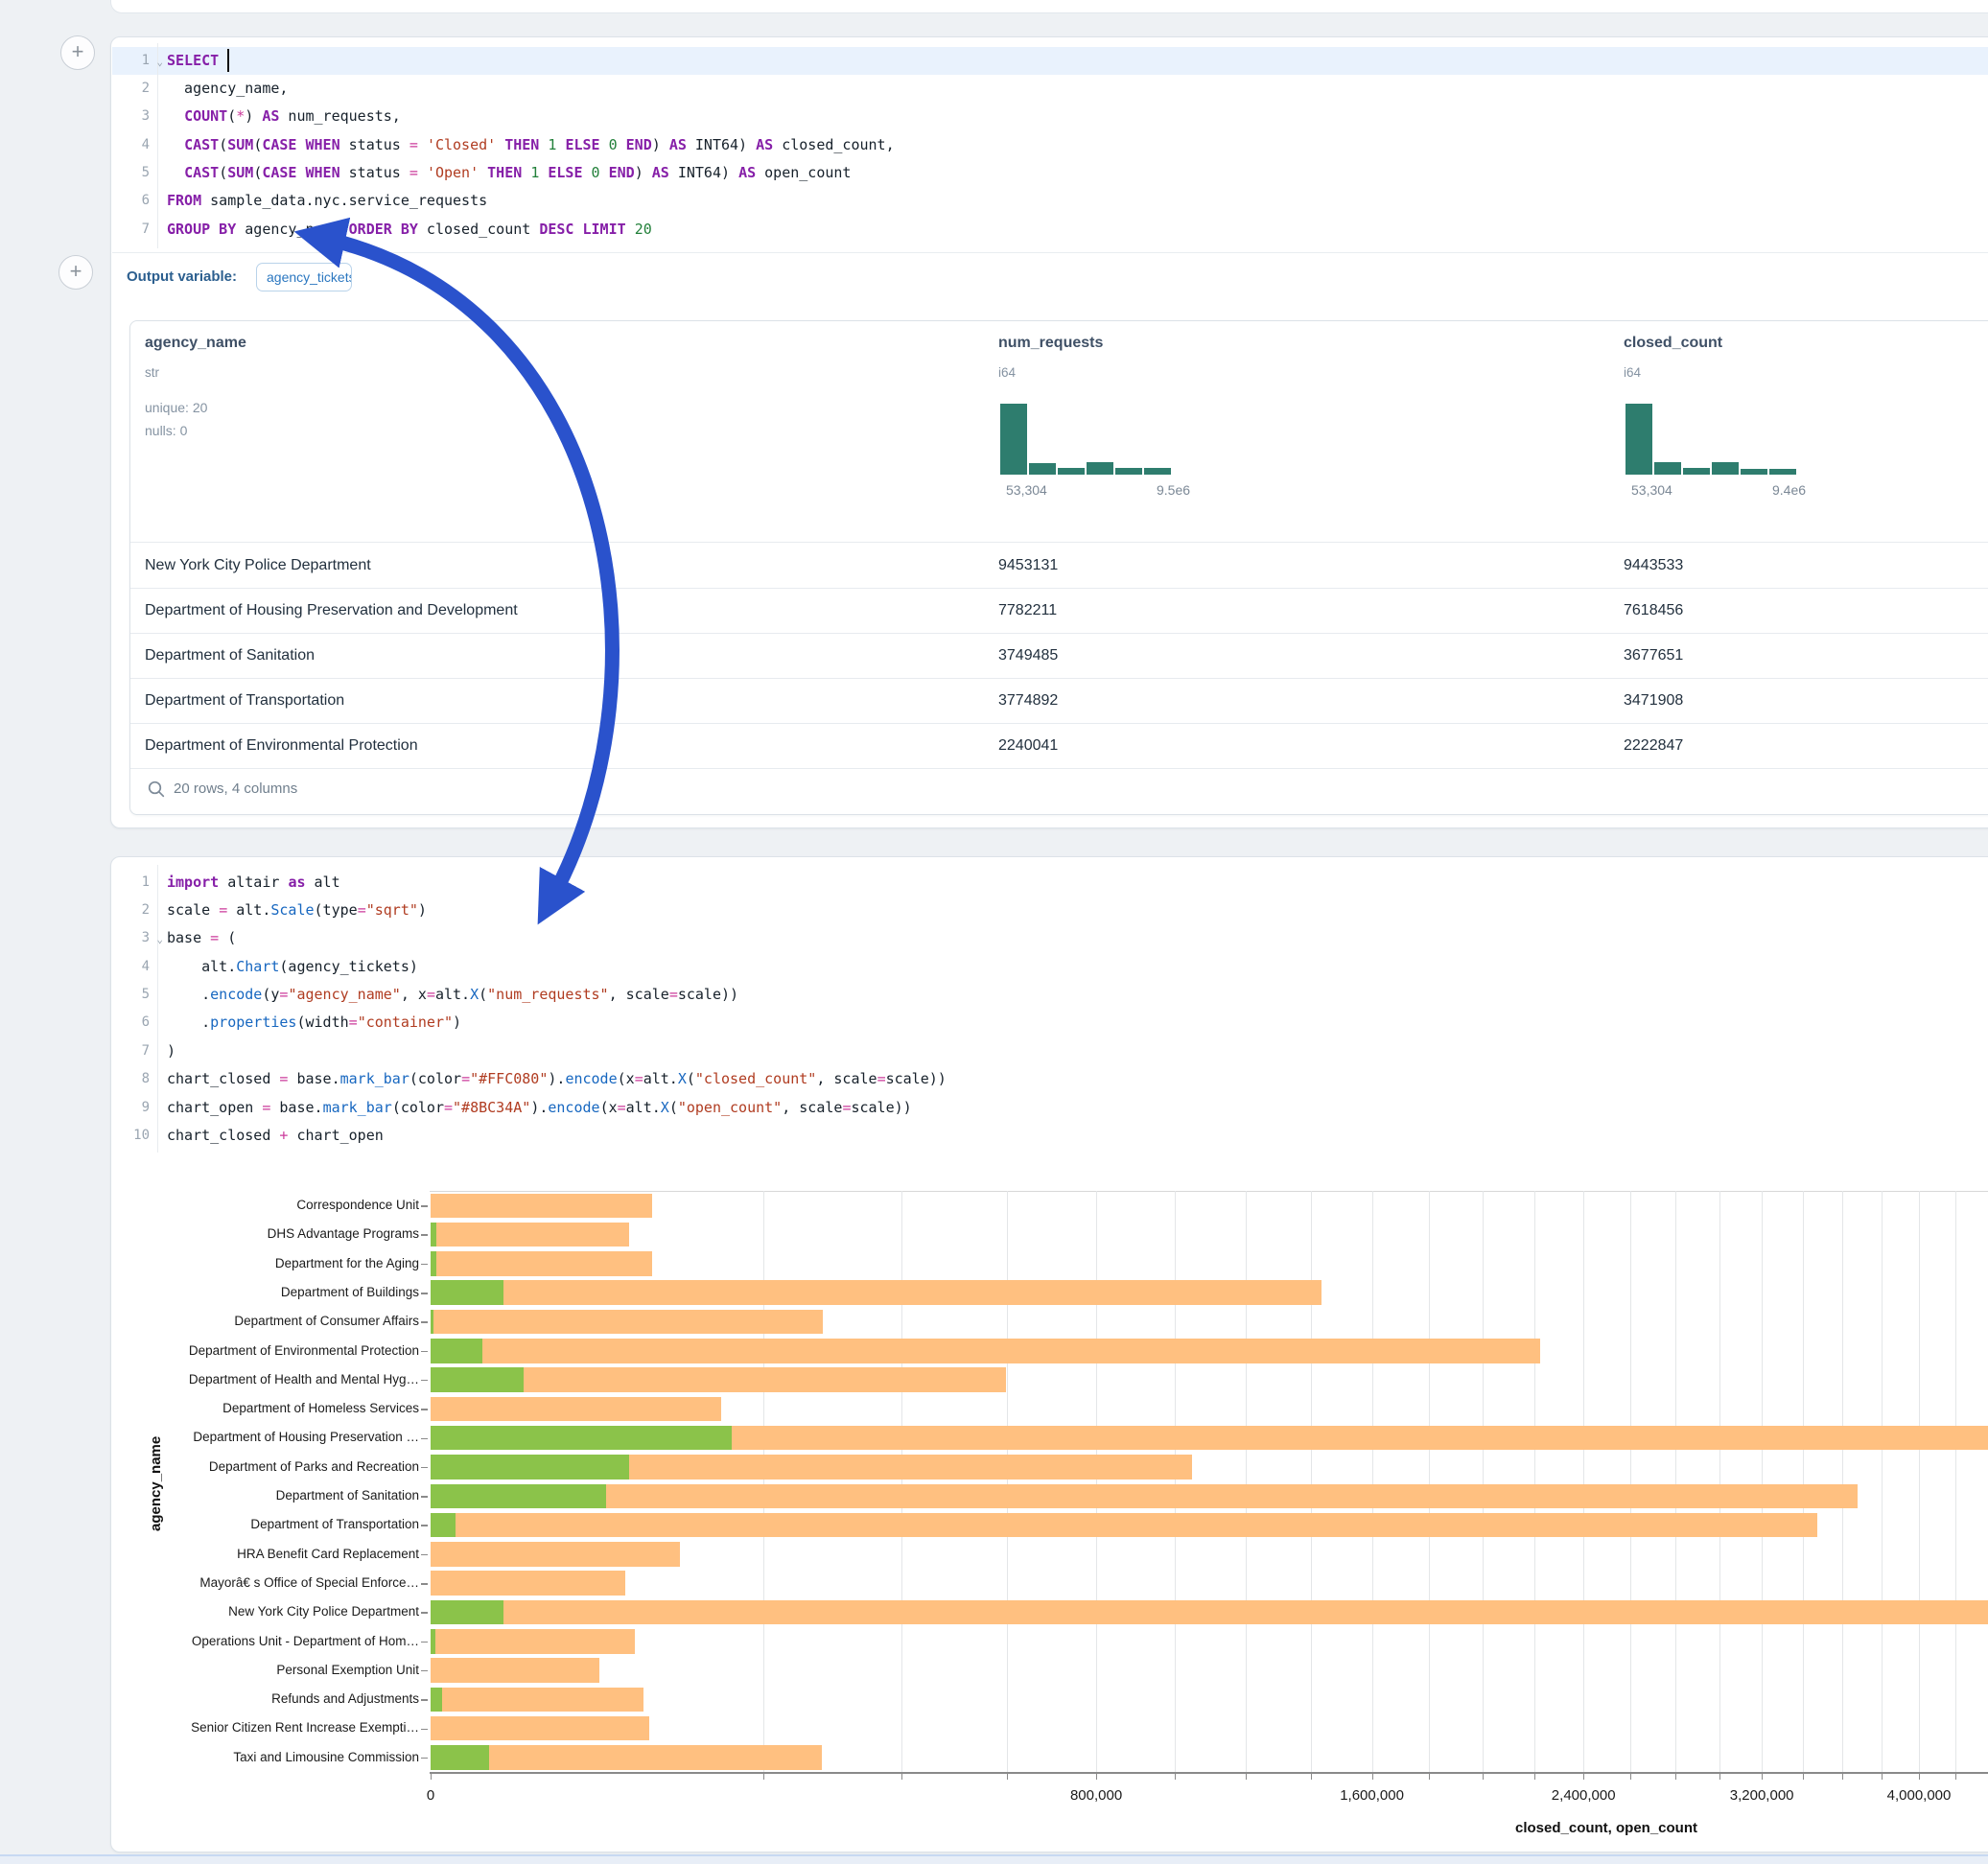  What do you see at coordinates (348, 1669) in the screenshot?
I see `y-axis-label: Personal Exemption Unit` at bounding box center [348, 1669].